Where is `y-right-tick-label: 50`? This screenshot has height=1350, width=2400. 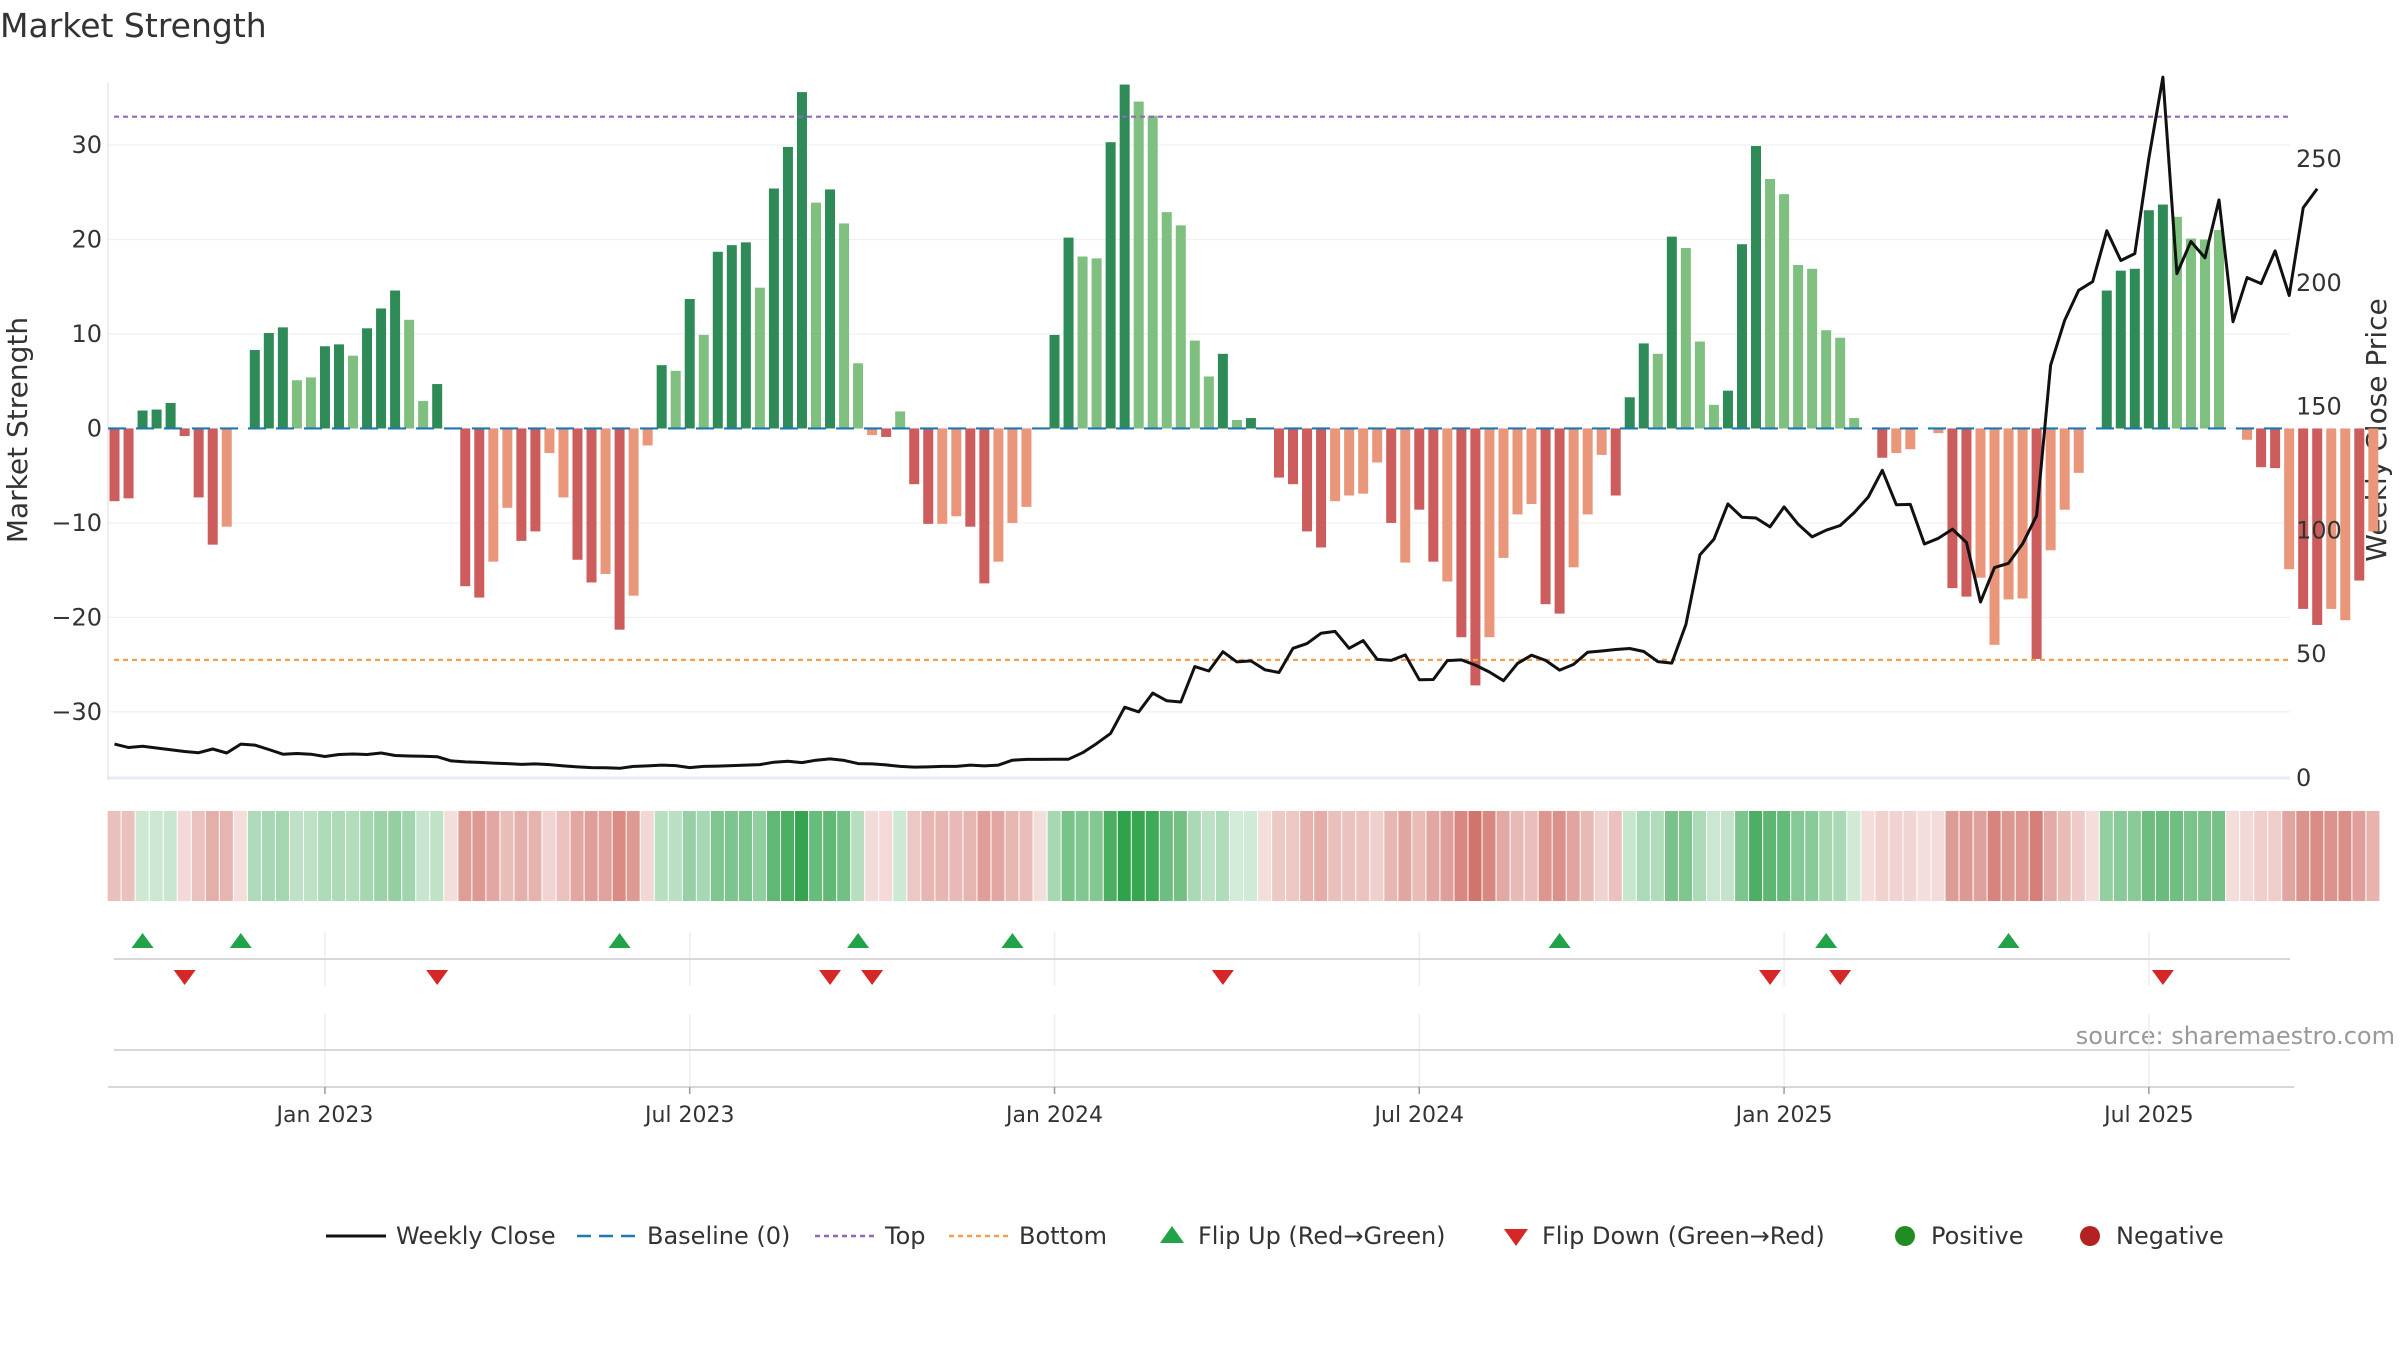
y-right-tick-label: 50 is located at coordinates (2311, 654).